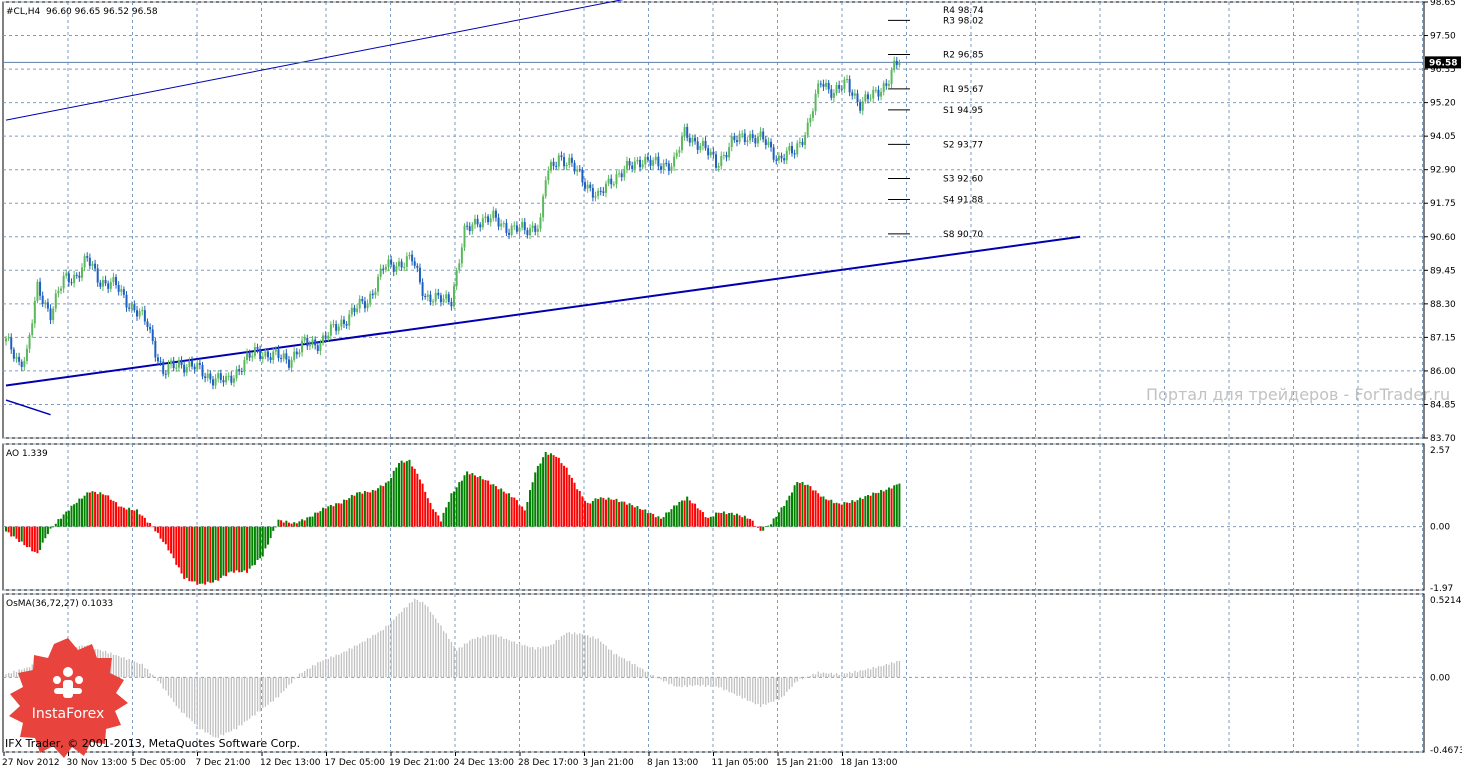  Describe the element at coordinates (484, 763) in the screenshot. I see `x-tick-label-7: 24 Dec 13:00` at that location.